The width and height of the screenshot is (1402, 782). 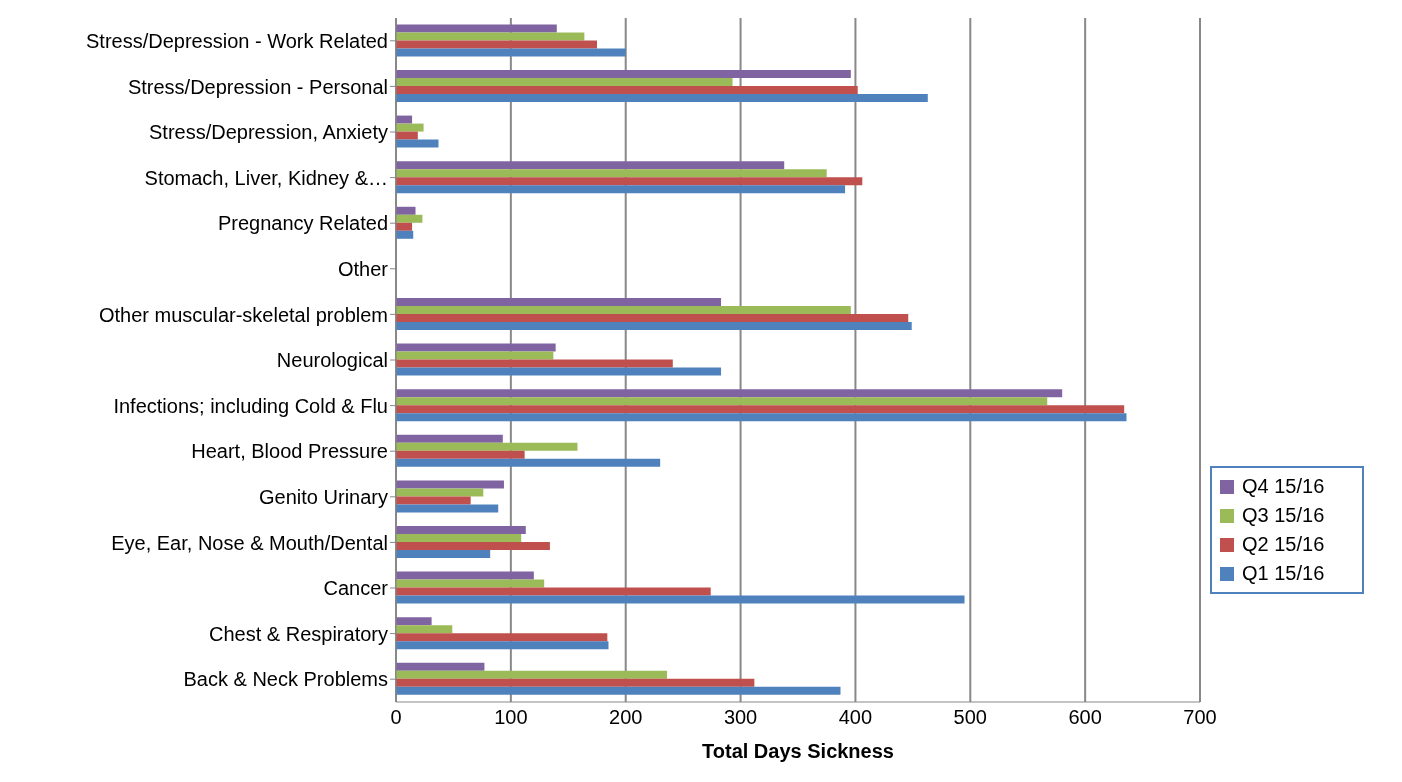 I want to click on y-tick-label: Chest & Respiratory, so click(x=298, y=633).